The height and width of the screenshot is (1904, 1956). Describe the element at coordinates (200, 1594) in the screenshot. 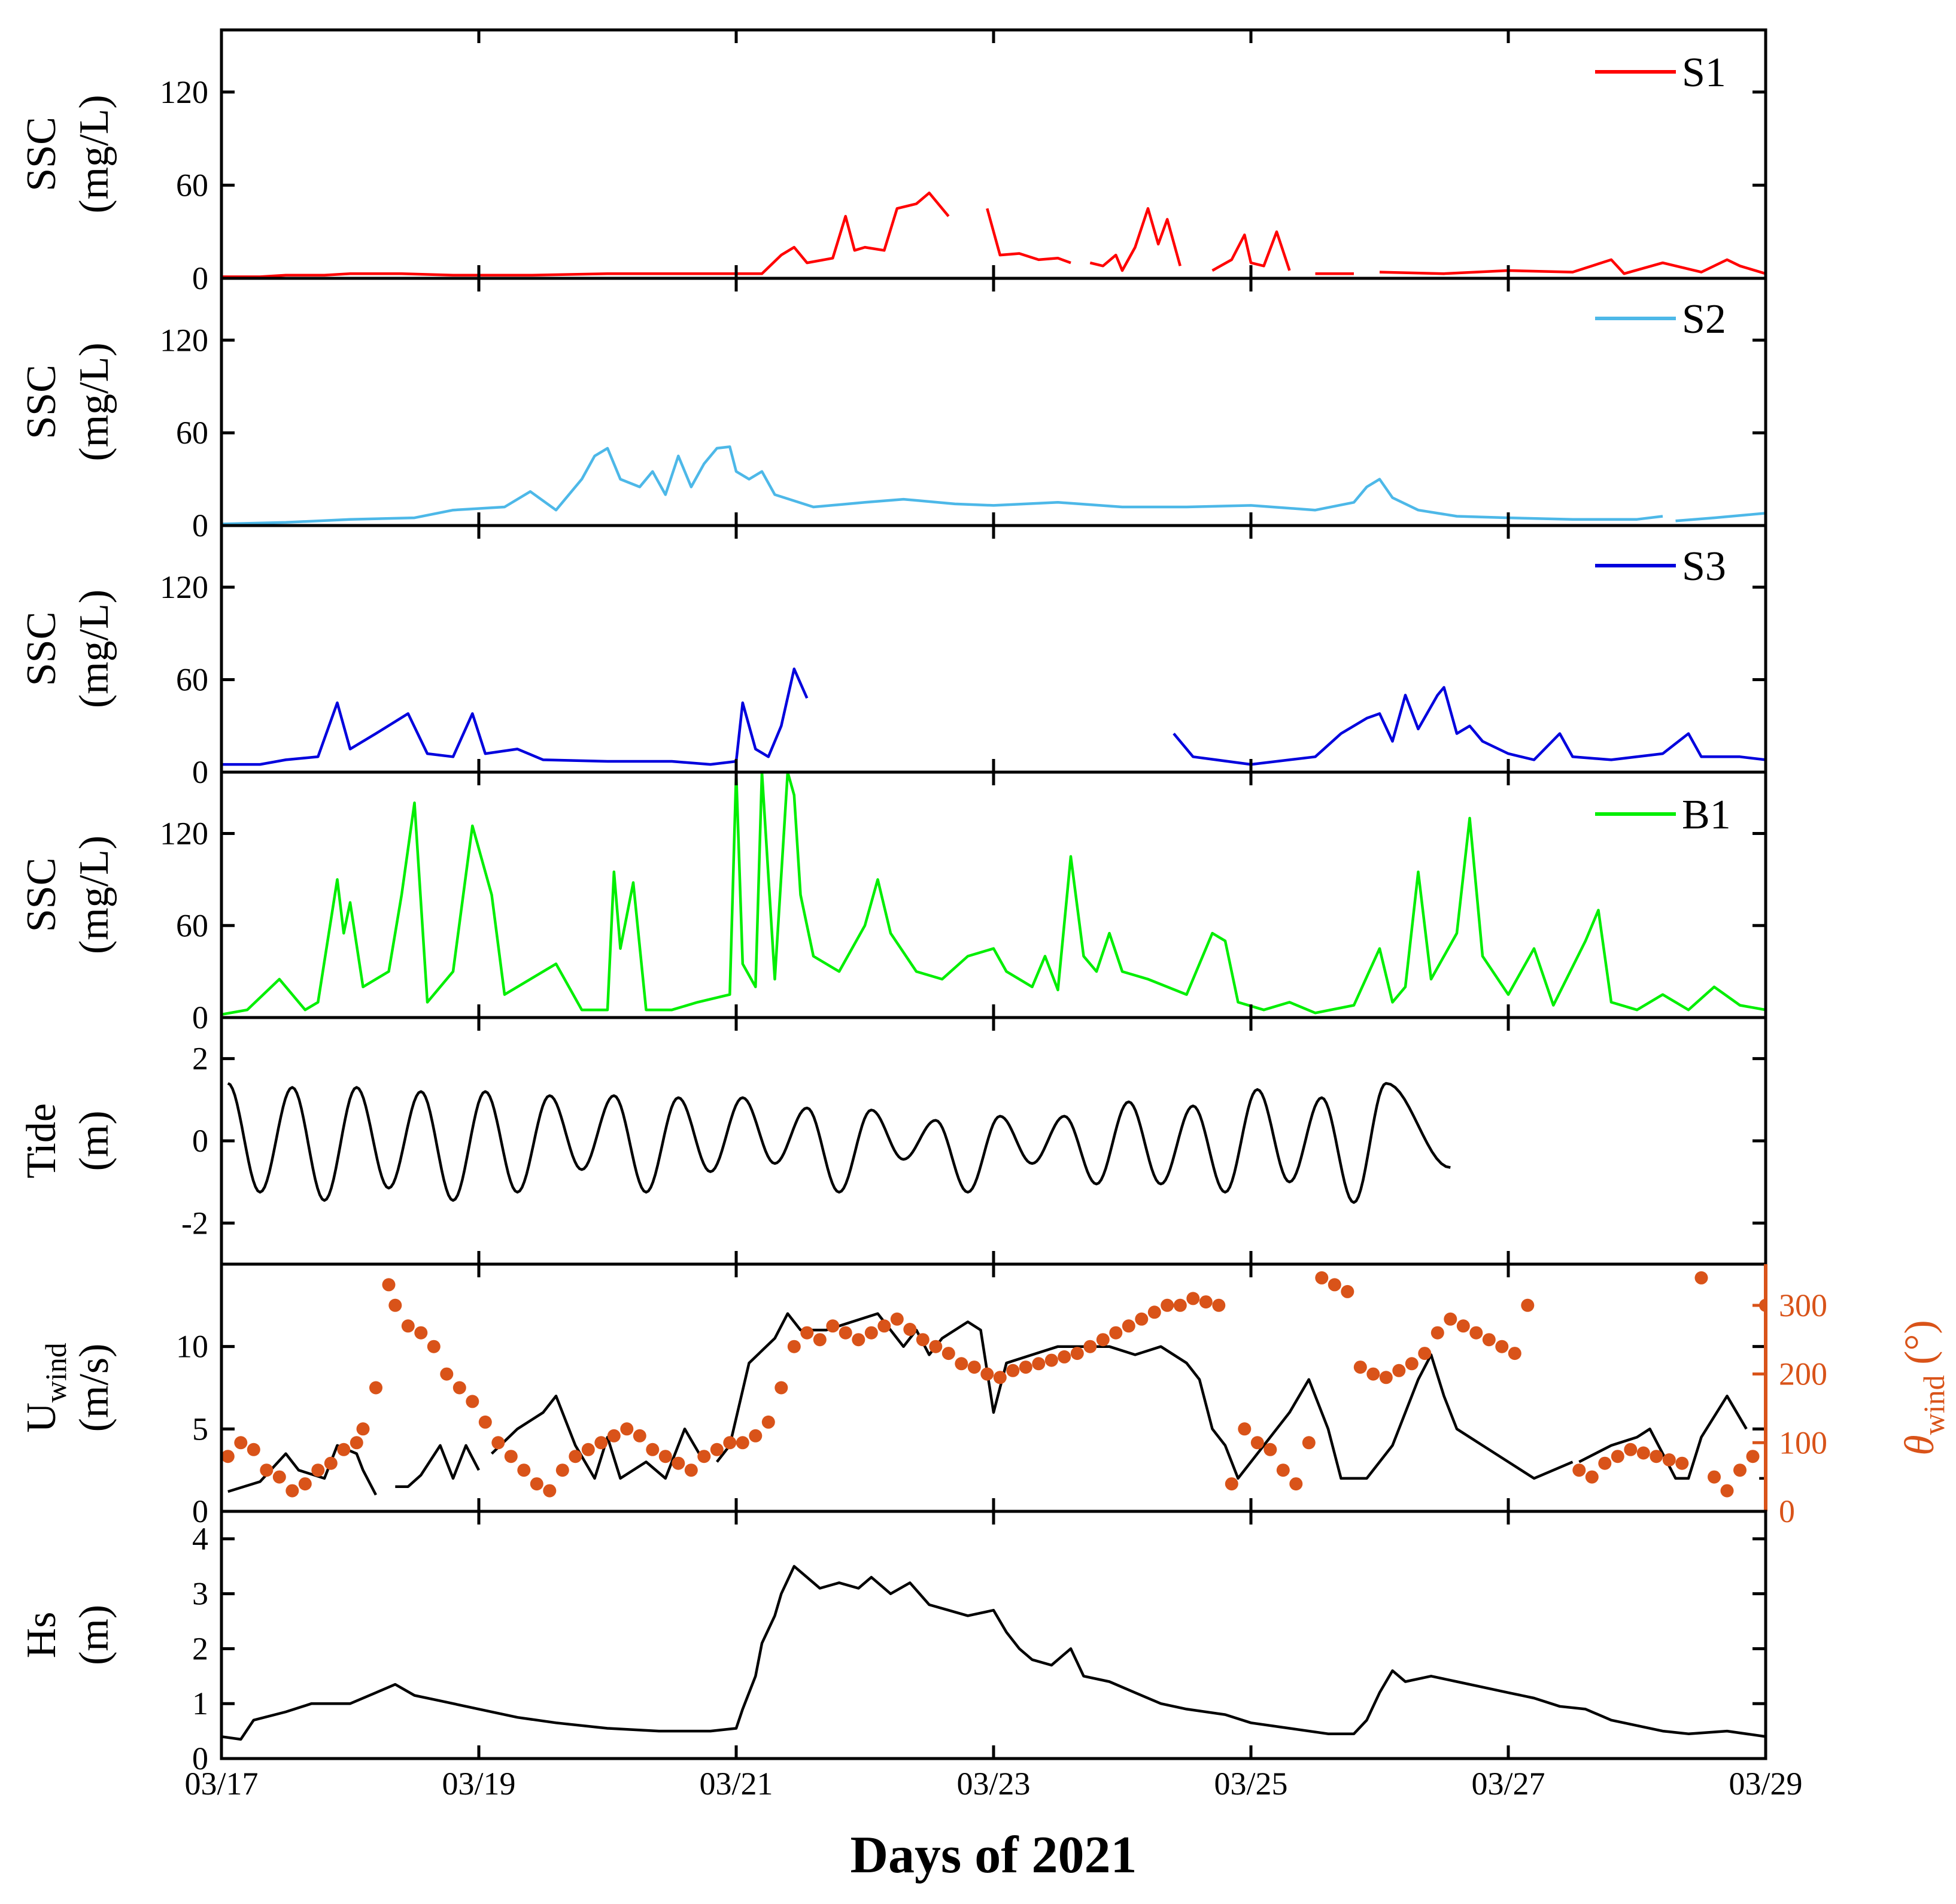

I see `y-tick-label: 3` at that location.